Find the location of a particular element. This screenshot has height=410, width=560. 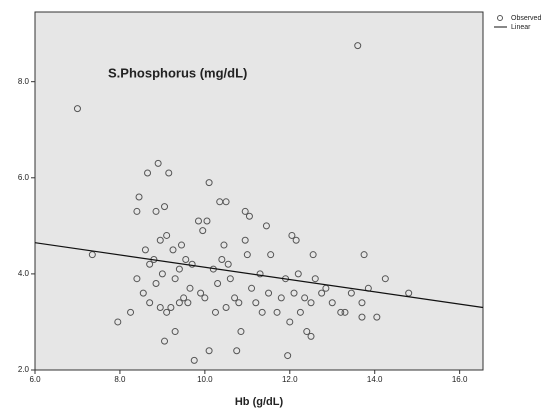

x-axis-label: Hb (g/dL) is located at coordinates (259, 402).